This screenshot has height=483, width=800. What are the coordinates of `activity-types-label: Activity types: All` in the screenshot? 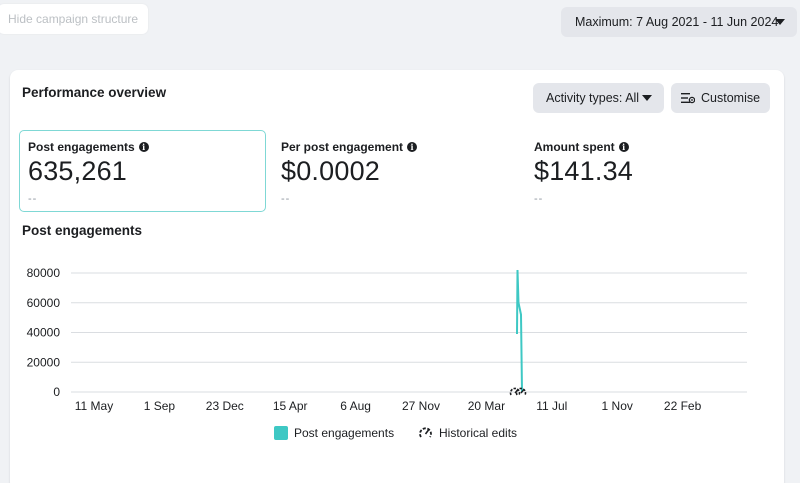 It's located at (593, 98).